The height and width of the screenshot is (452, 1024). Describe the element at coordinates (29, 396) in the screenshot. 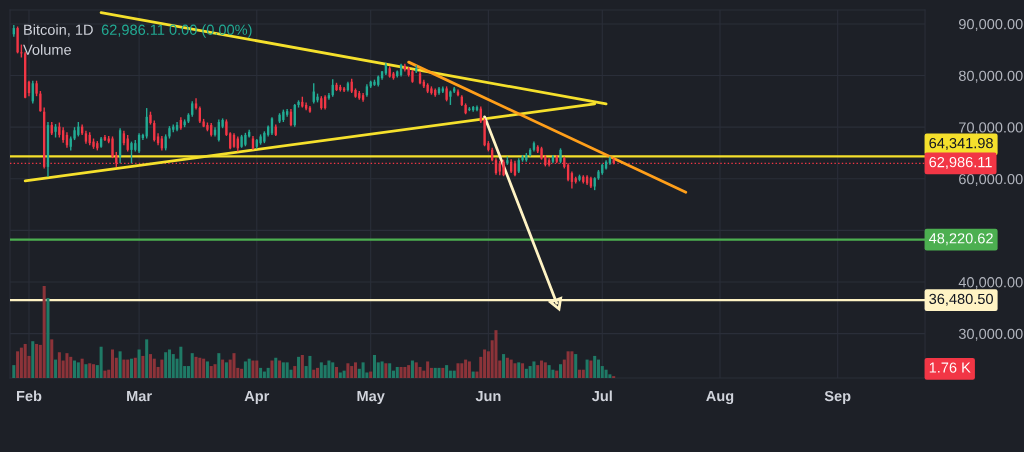

I see `x-tick-label: Feb` at that location.